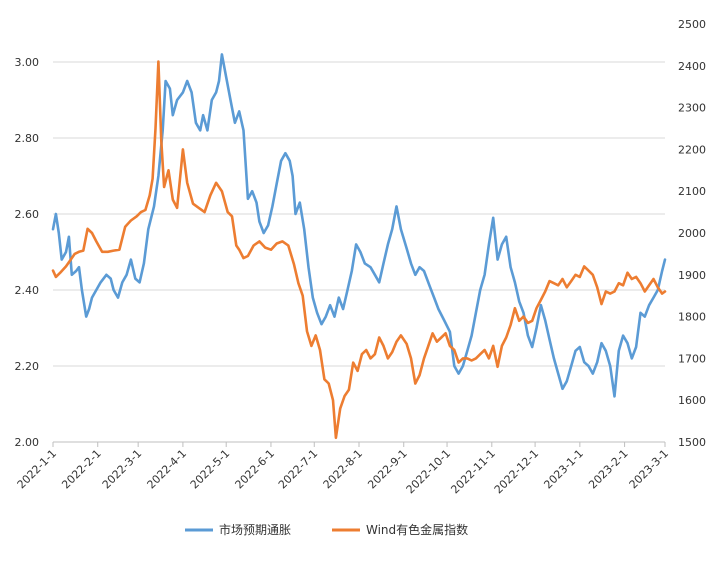 The image size is (720, 570). Describe the element at coordinates (692, 149) in the screenshot. I see `right-axis-tick-label: 2200` at that location.